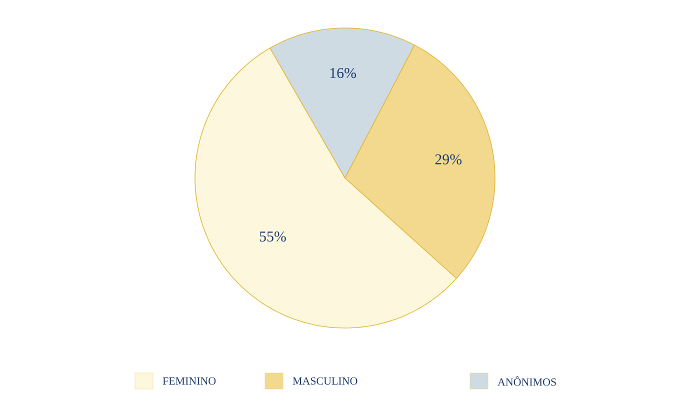 The width and height of the screenshot is (689, 403). What do you see at coordinates (527, 381) in the screenshot?
I see `legend-label: ANÔNIMOS` at bounding box center [527, 381].